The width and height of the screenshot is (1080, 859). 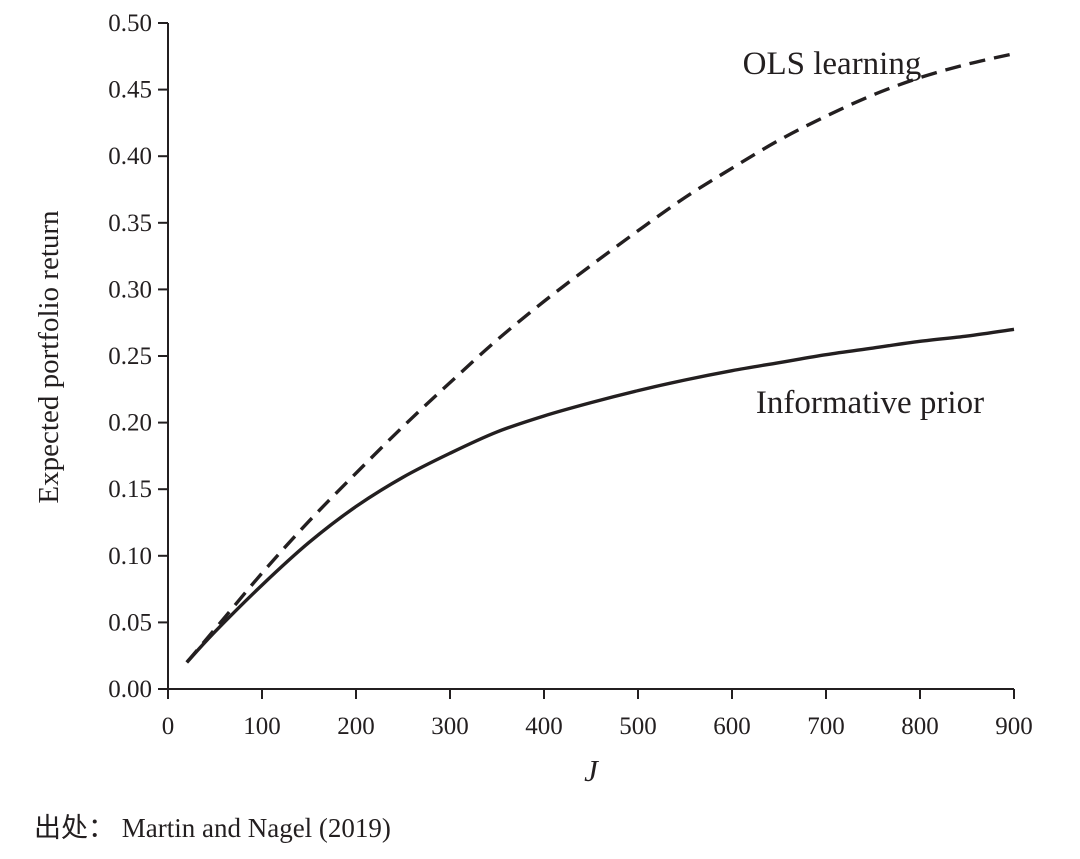 What do you see at coordinates (130, 23) in the screenshot?
I see `y-tick-label: 0.50` at bounding box center [130, 23].